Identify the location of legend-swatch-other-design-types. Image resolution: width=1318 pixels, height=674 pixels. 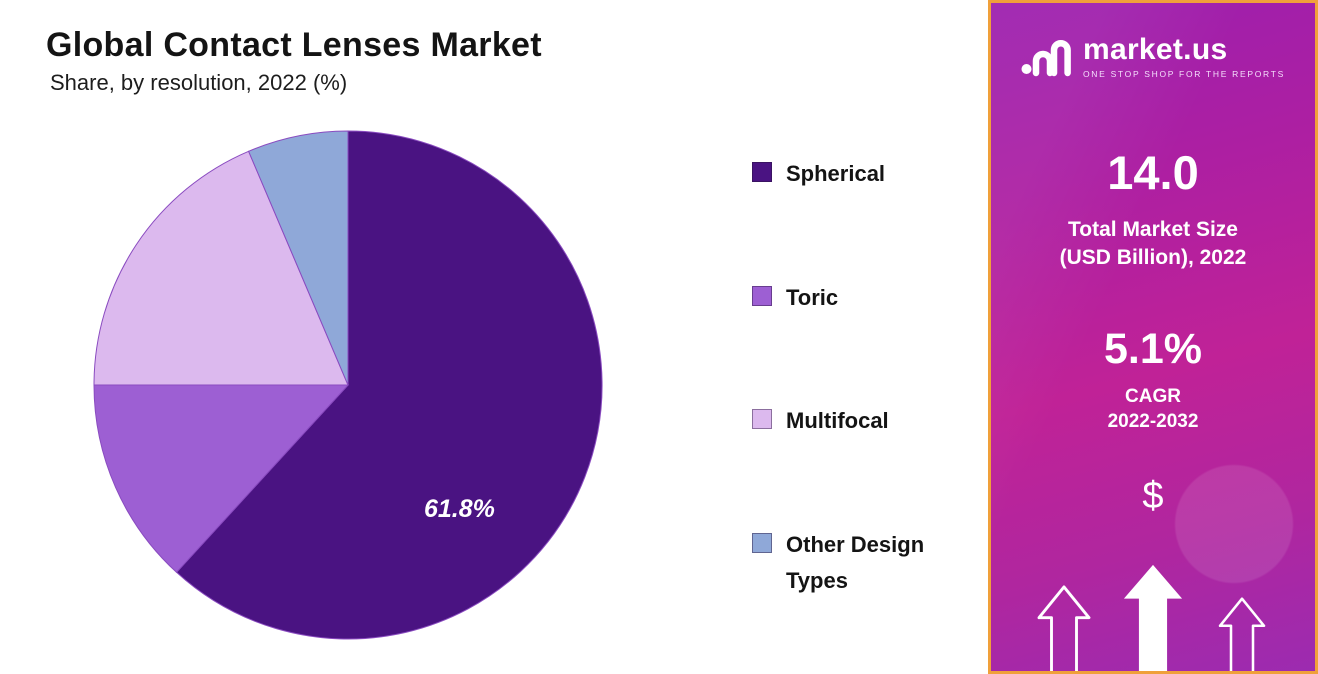
(762, 542).